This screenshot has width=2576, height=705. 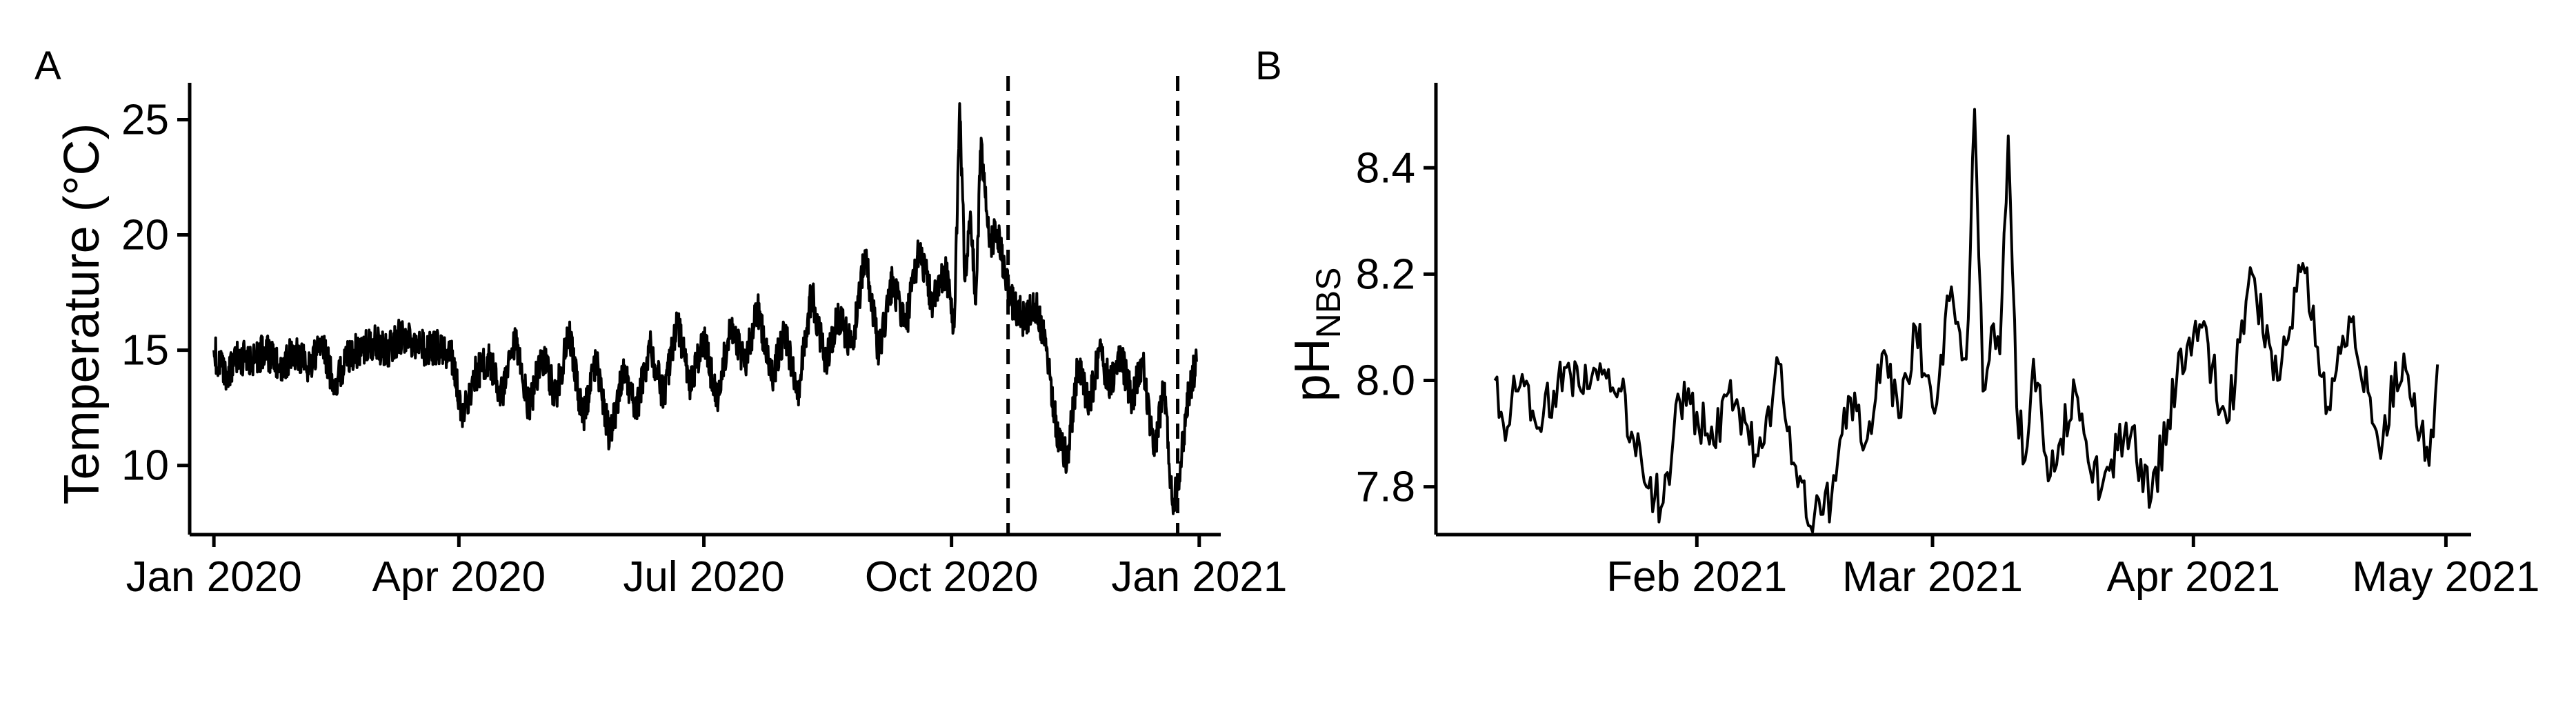 I want to click on x-tick-label-a-3: Oct 2020, so click(x=952, y=577).